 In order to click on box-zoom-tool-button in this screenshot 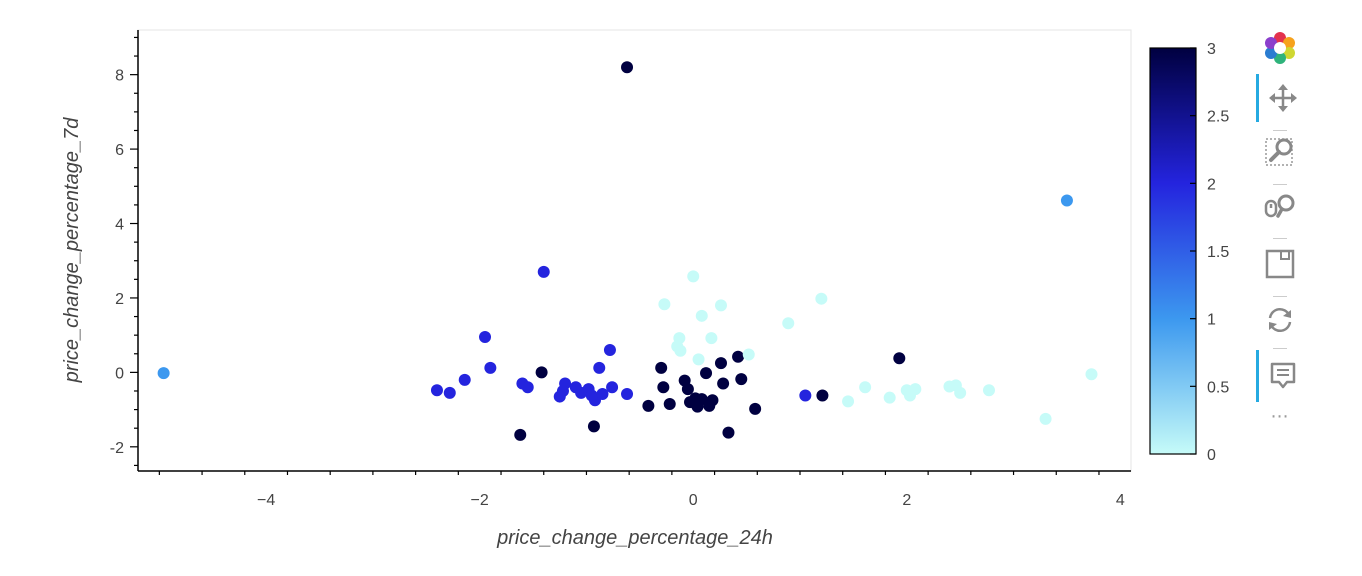, I will do `click(1280, 152)`.